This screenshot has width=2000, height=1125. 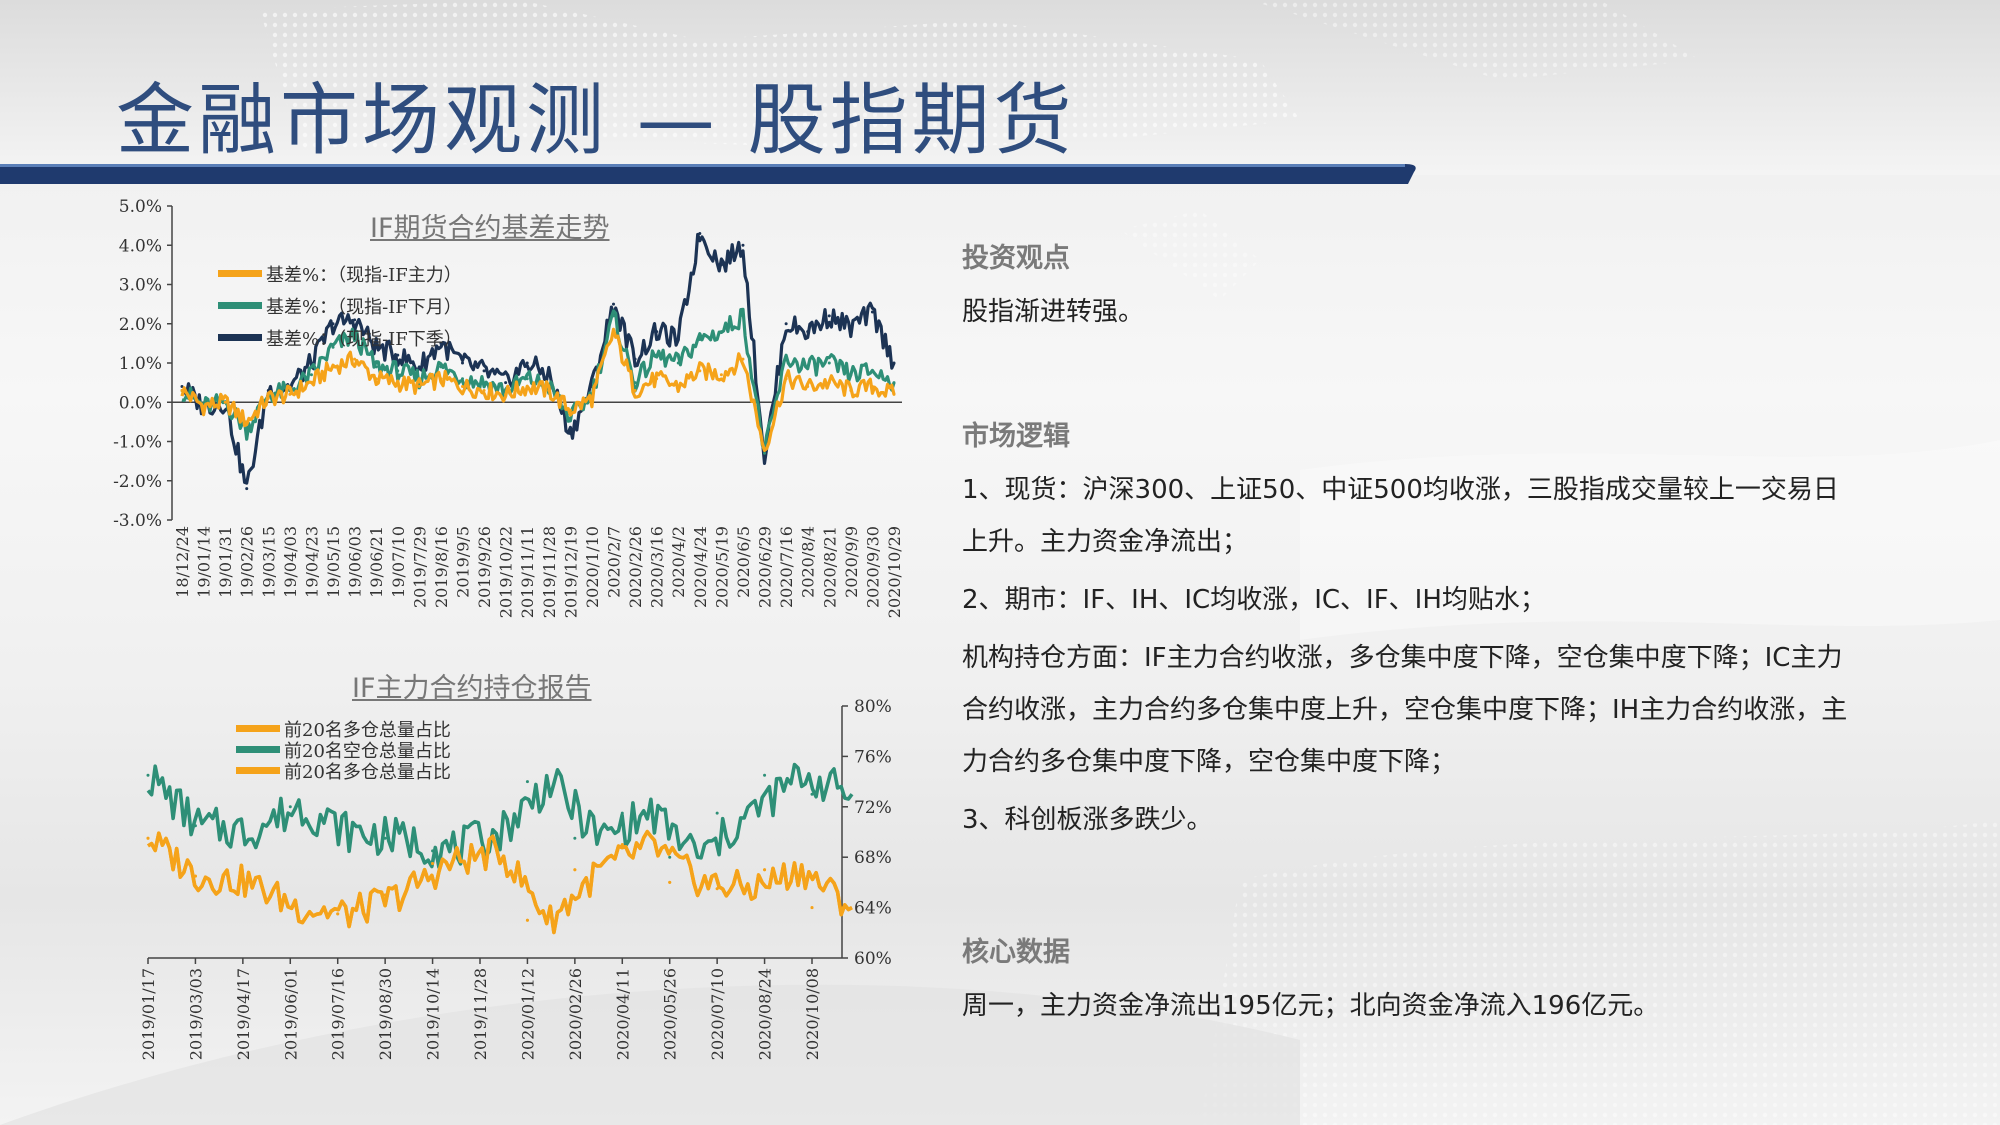 I want to click on core-data-text: 周一，主力资金净流出195亿元；北向资金净流入196亿元。, so click(x=1412, y=1009).